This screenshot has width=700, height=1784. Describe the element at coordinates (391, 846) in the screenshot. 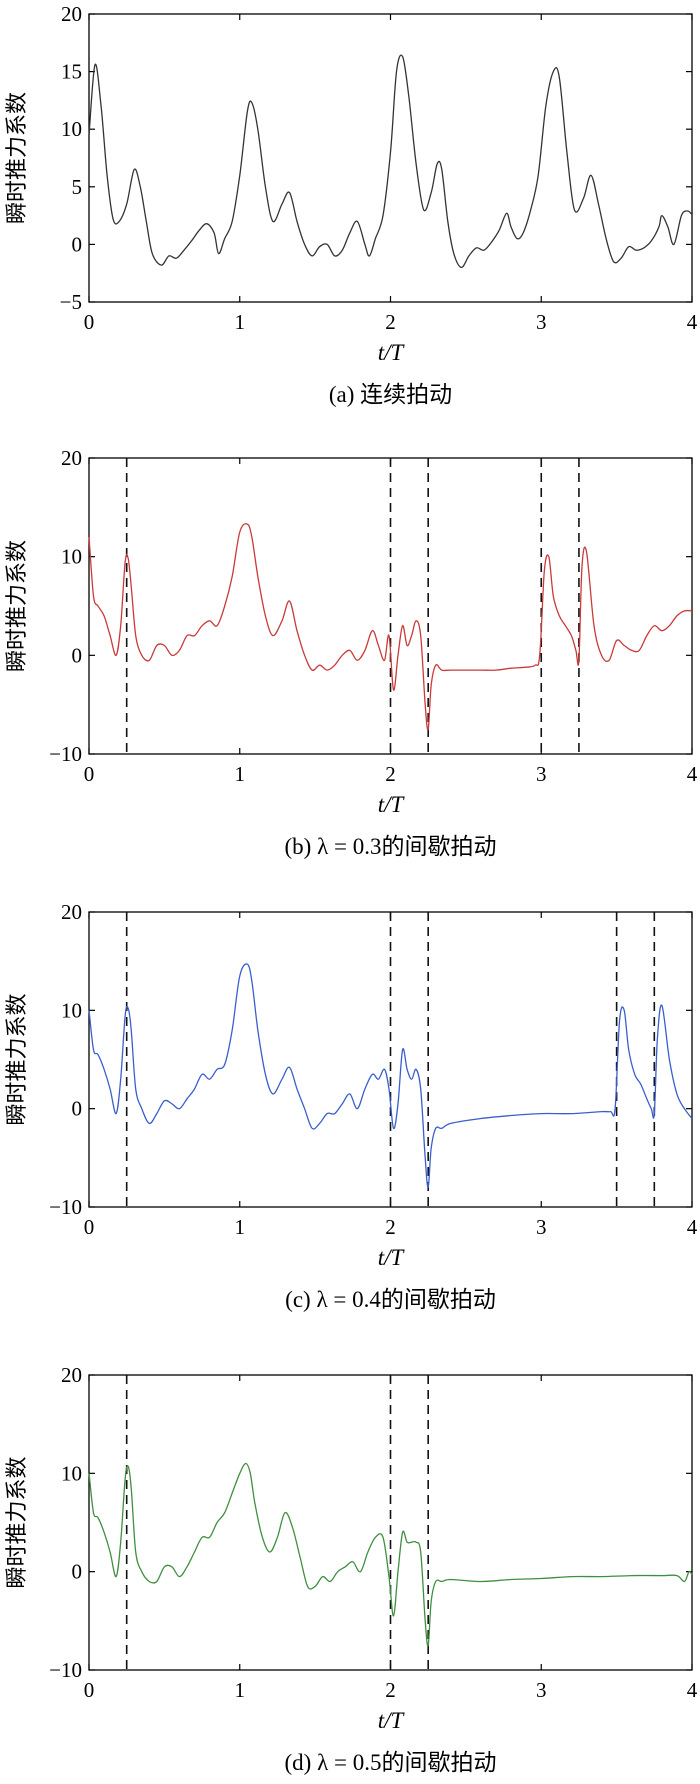

I see `panel-caption: (b) λ = 0.3的间歇拍动` at that location.